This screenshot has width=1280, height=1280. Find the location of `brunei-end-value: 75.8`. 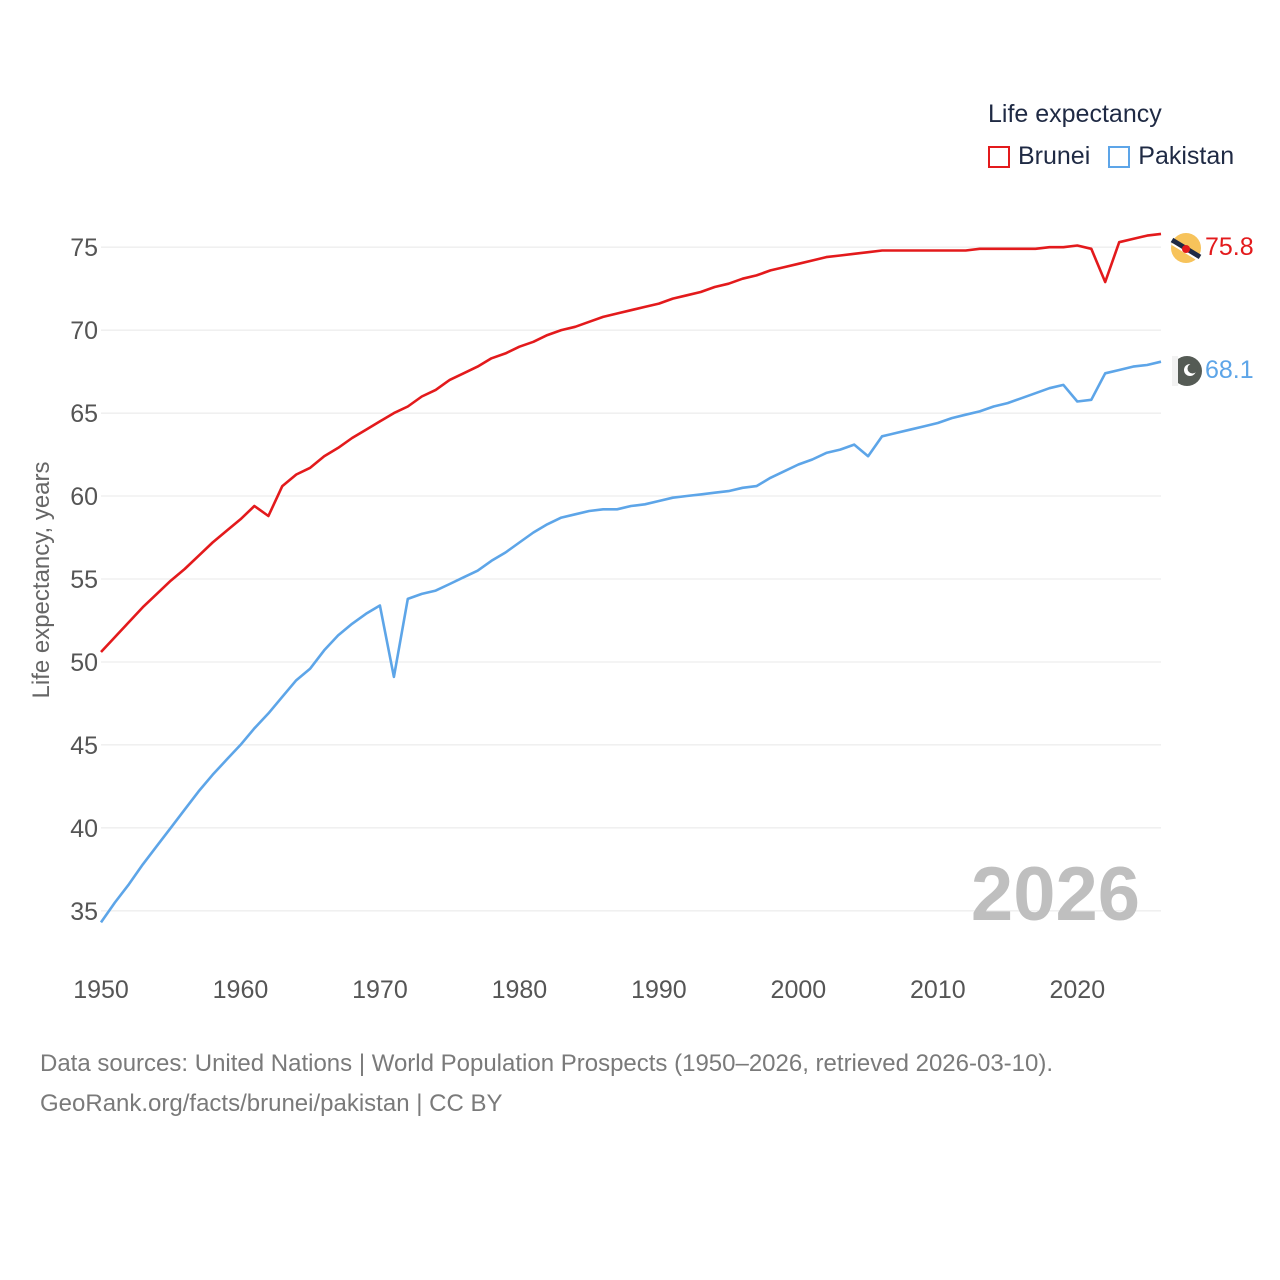

brunei-end-value: 75.8 is located at coordinates (1229, 247).